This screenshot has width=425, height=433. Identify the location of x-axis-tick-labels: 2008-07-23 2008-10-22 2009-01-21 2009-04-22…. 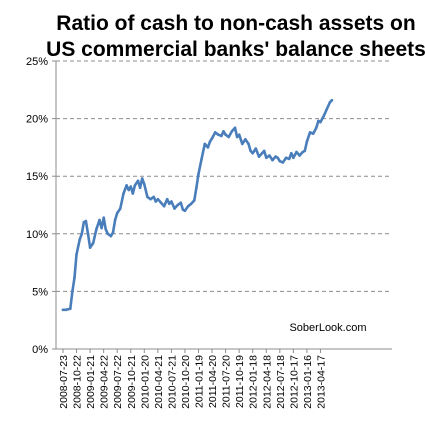
(192, 382).